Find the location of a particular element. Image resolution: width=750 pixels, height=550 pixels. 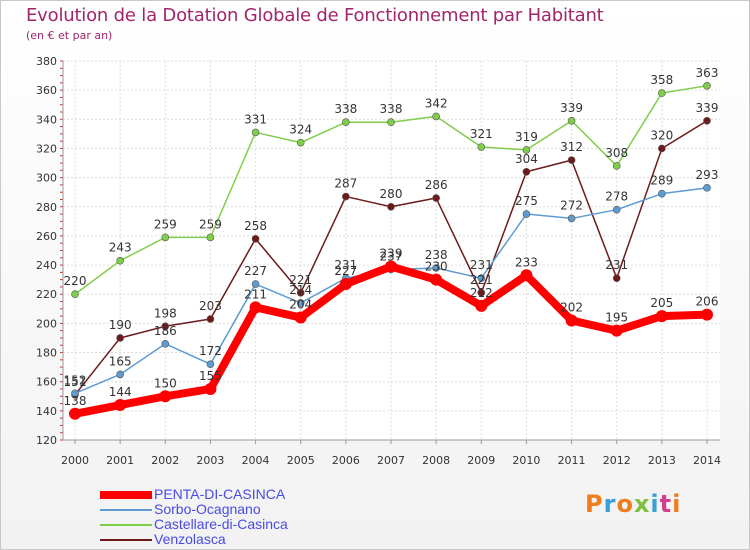

y-tick-label: 160 is located at coordinates (46, 382).